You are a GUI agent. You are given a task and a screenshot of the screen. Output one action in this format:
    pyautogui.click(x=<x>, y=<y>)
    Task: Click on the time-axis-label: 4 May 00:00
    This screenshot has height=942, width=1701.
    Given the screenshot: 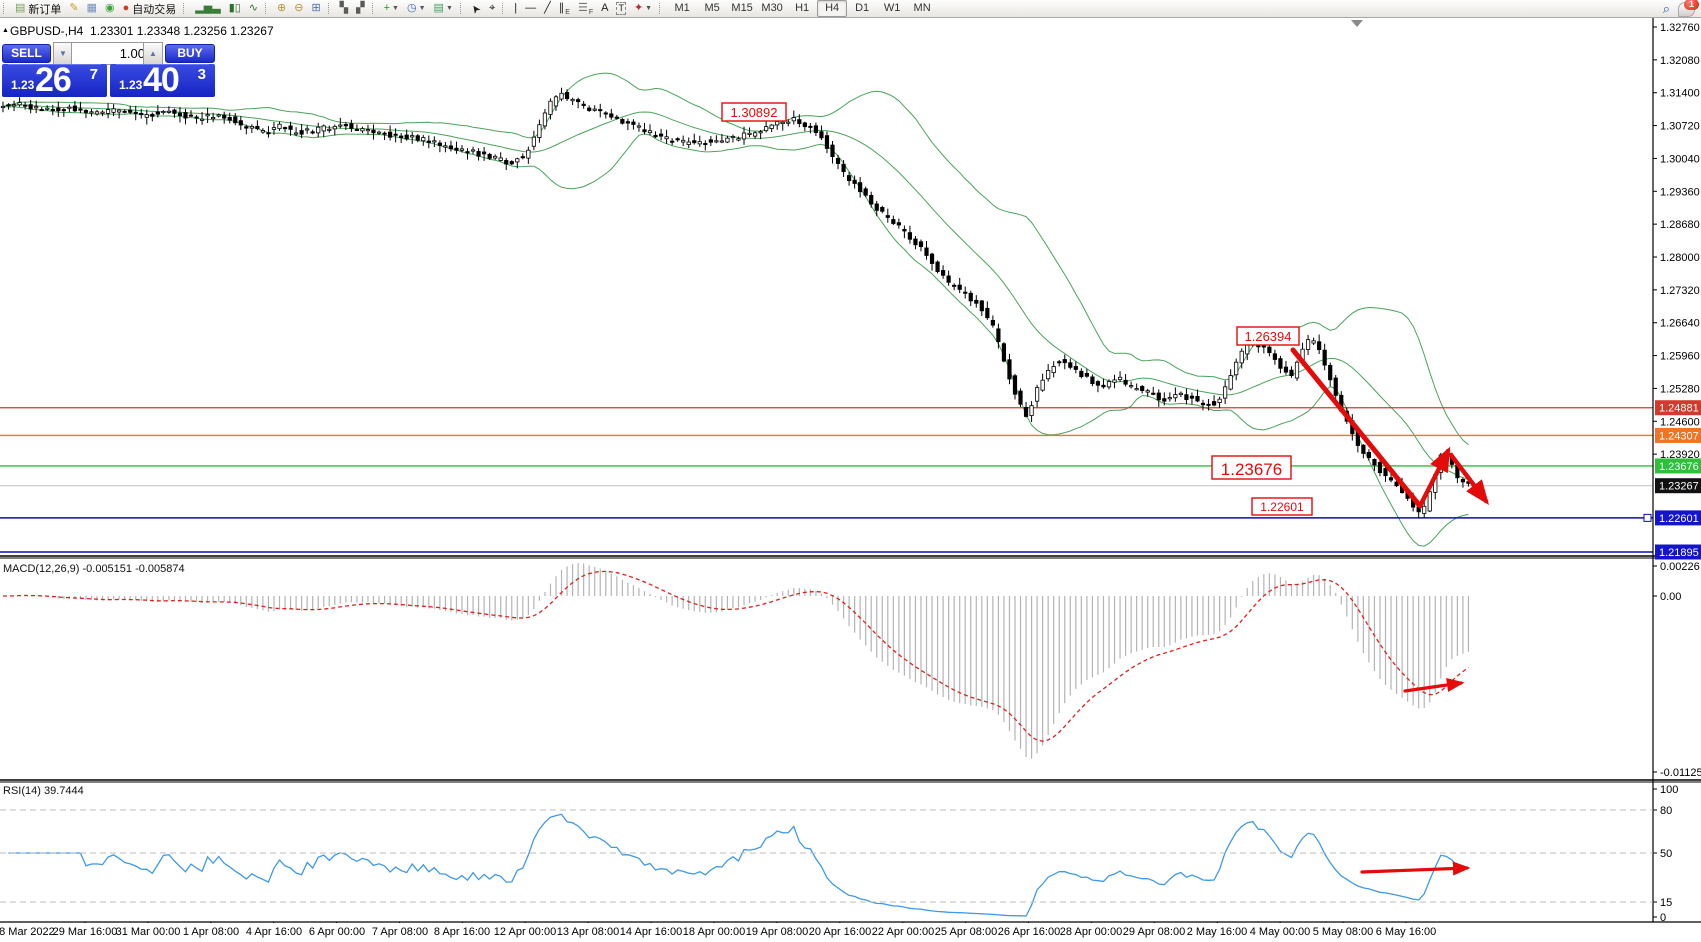 What is the action you would take?
    pyautogui.click(x=1280, y=932)
    